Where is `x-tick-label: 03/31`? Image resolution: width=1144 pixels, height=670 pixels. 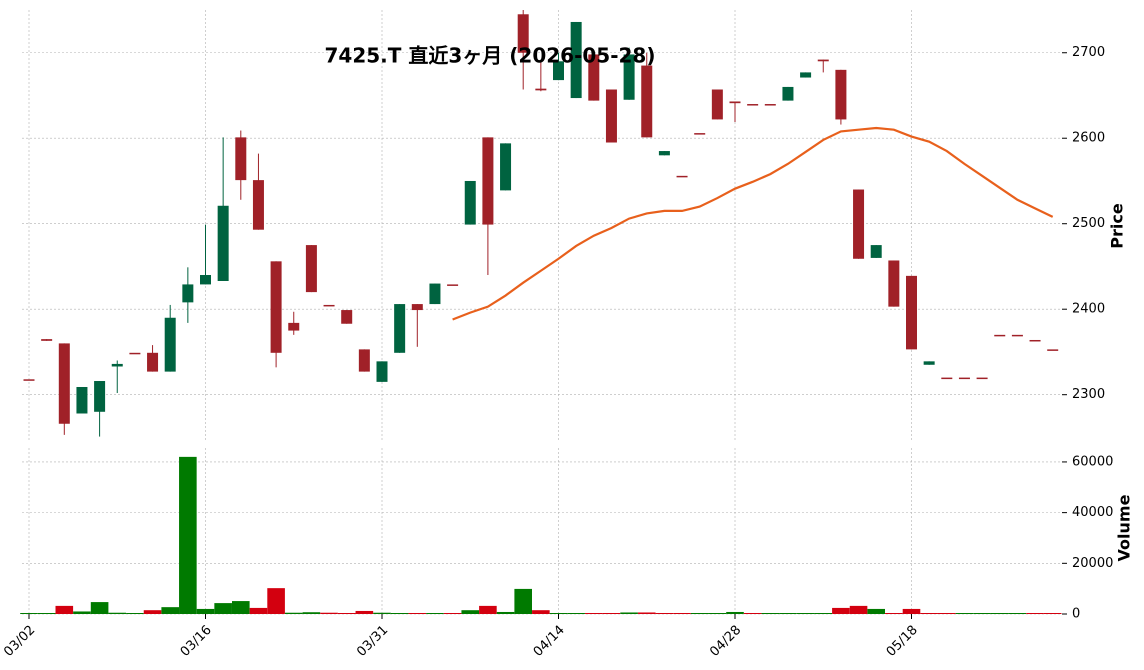 x-tick-label: 03/31 is located at coordinates (372, 641).